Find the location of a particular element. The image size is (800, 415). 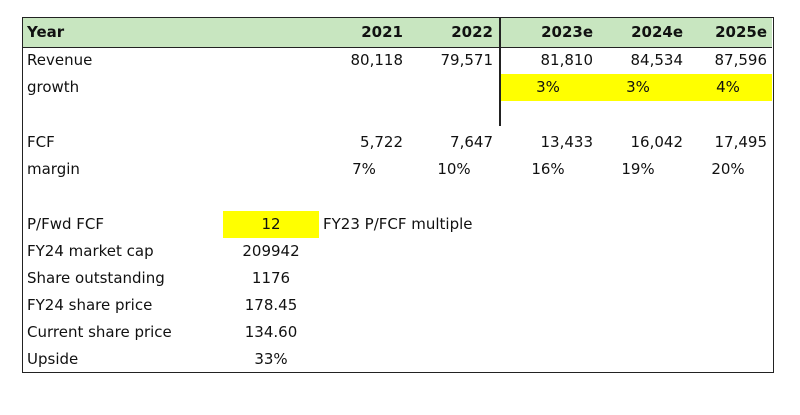

margin-2021: 7% is located at coordinates (364, 169).